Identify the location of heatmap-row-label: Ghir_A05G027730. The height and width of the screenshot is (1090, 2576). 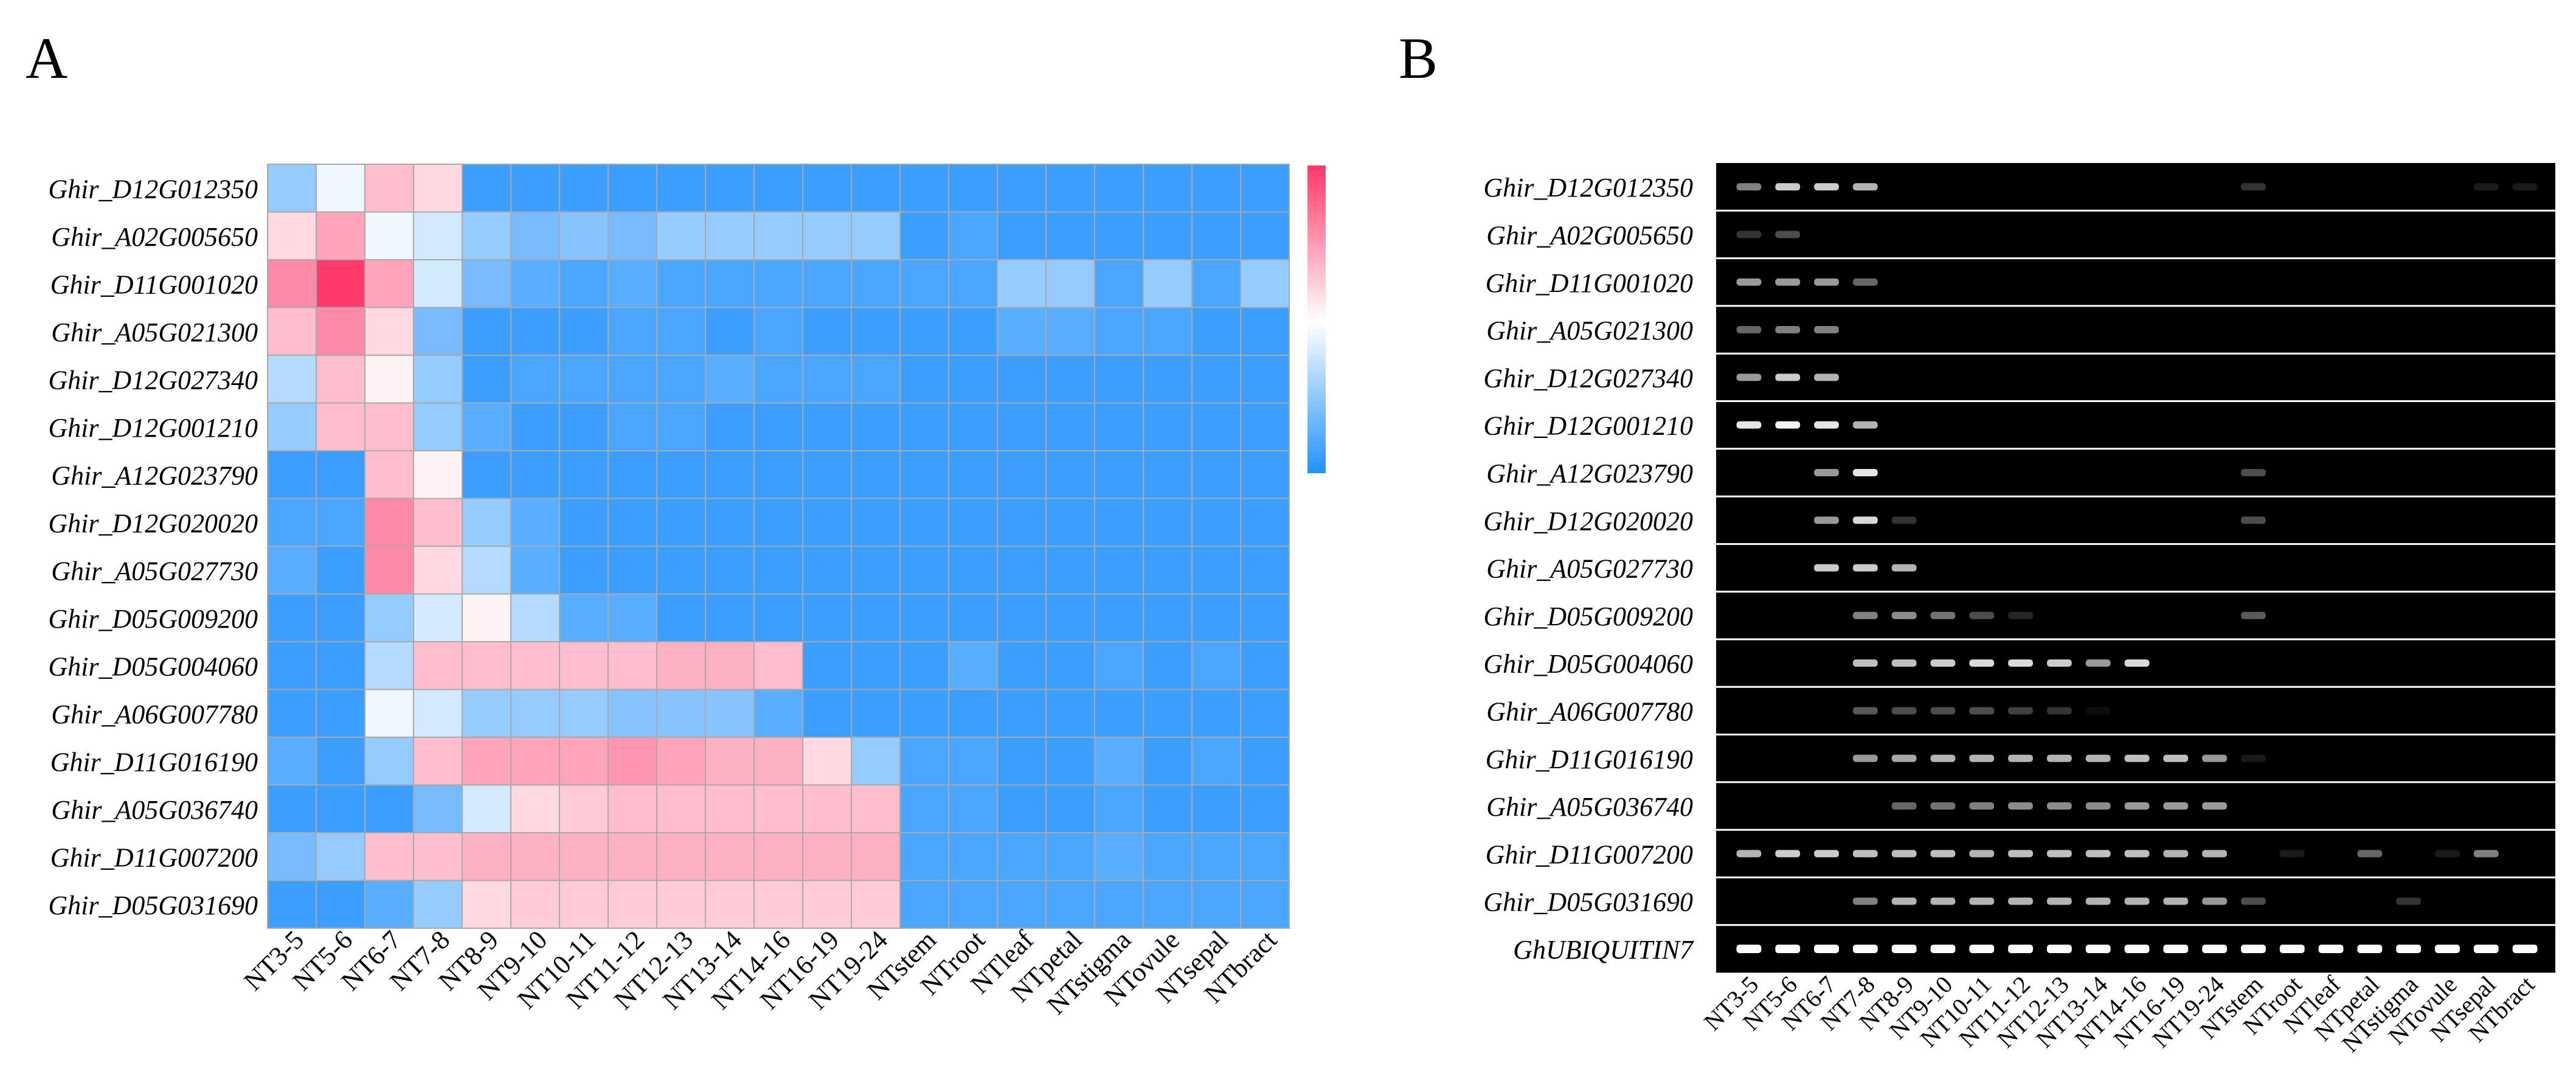
(154, 571).